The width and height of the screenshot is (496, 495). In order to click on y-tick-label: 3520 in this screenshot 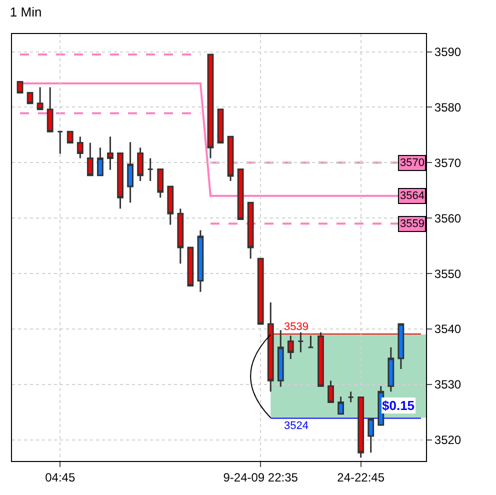, I will do `click(448, 440)`.